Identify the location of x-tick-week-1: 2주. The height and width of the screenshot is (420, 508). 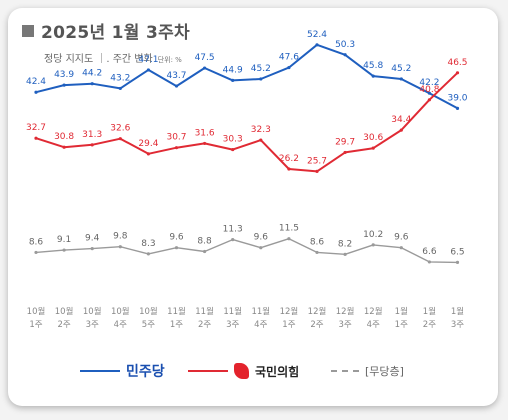
(63, 325).